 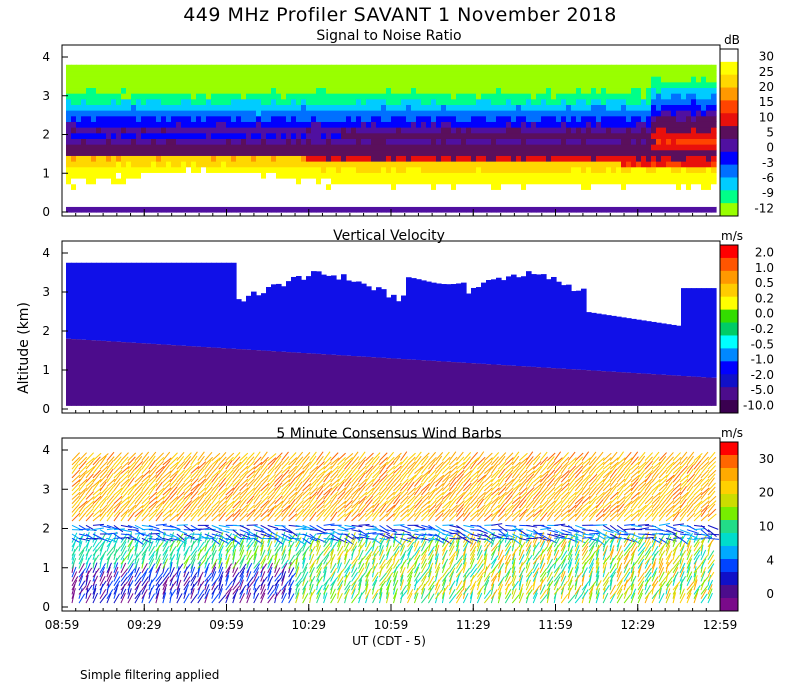 I want to click on panel-title-vertical-velocity: Vertical Velocity, so click(x=389, y=236).